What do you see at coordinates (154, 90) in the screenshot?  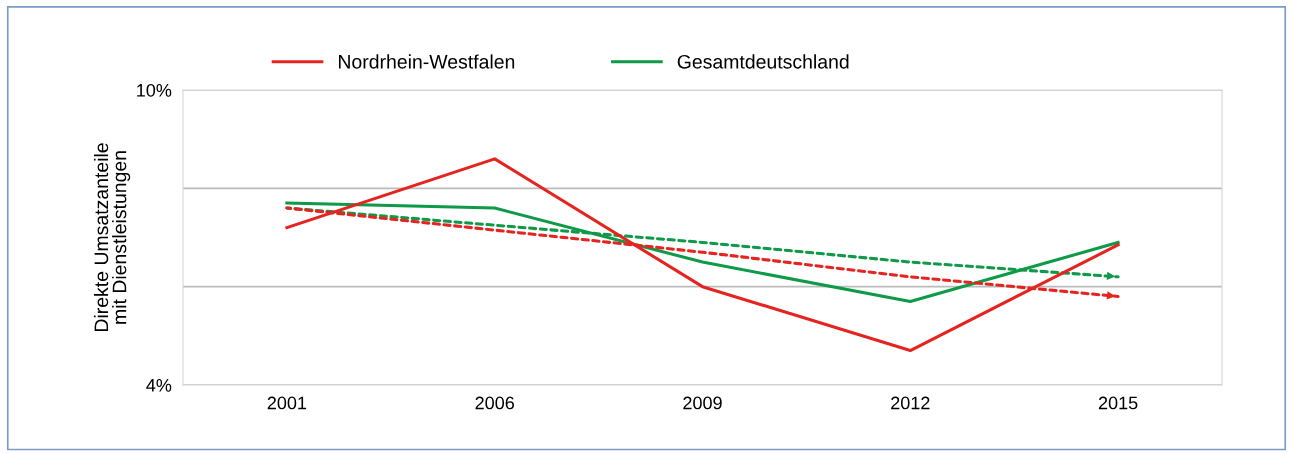 I see `y-tick-label: 10%` at bounding box center [154, 90].